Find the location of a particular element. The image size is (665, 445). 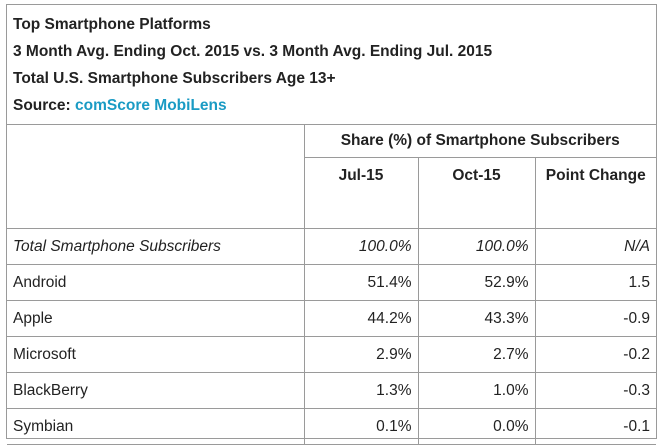

cell: 2.7% is located at coordinates (476, 354).